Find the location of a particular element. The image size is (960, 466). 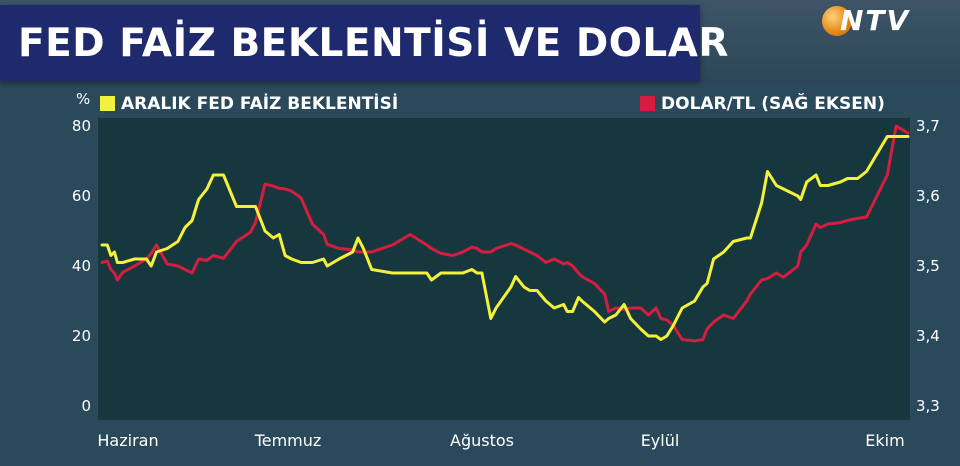

legend-label-dolar: DOLAR/TL (SAĞ EKSEN) is located at coordinates (773, 104).